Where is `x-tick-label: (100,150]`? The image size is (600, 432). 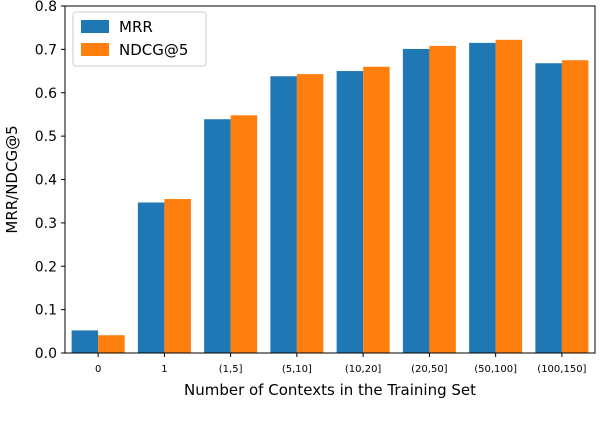
x-tick-label: (100,150] is located at coordinates (561, 369).